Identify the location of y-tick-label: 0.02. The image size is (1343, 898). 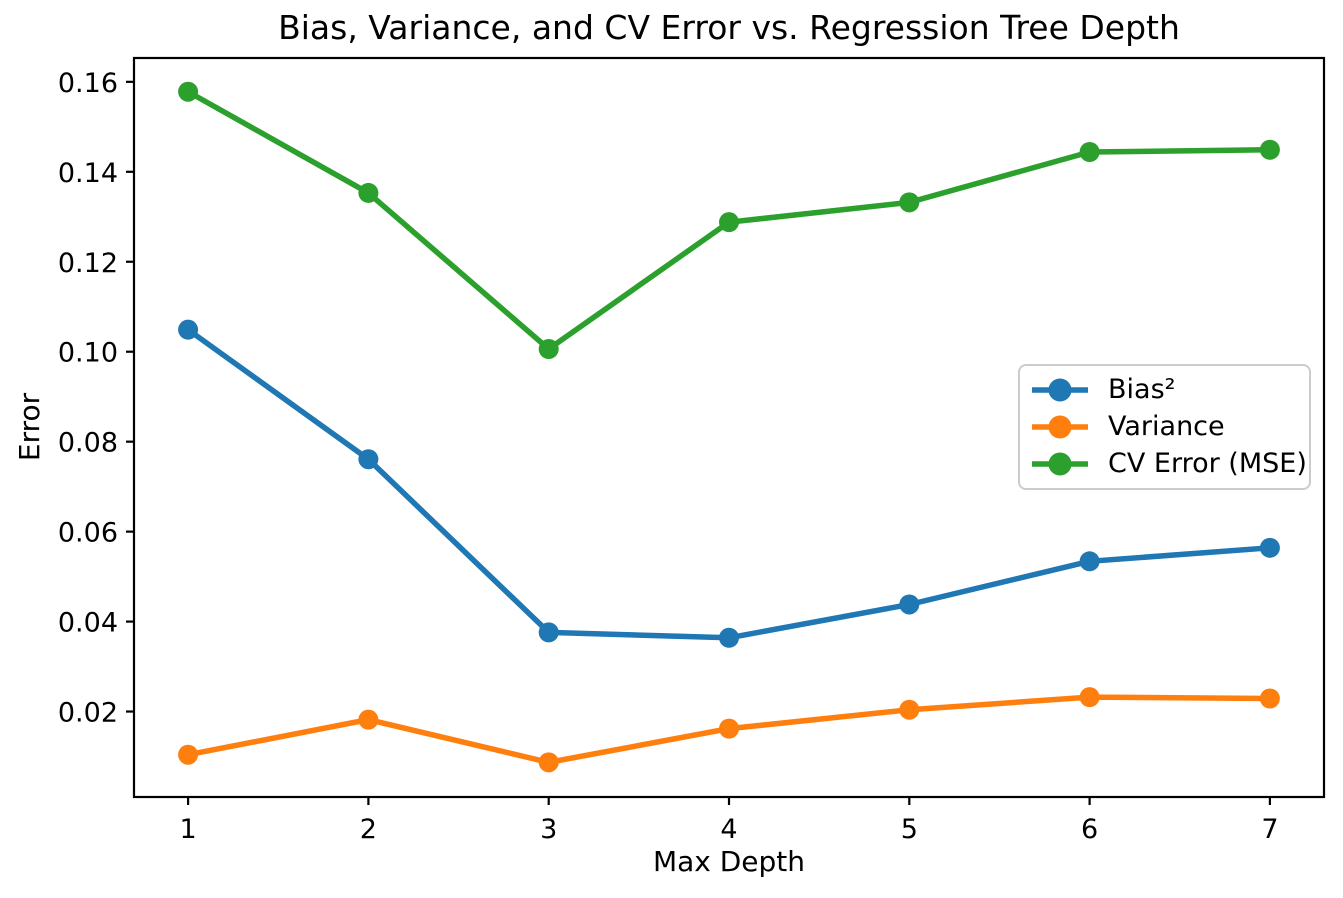
(88, 713).